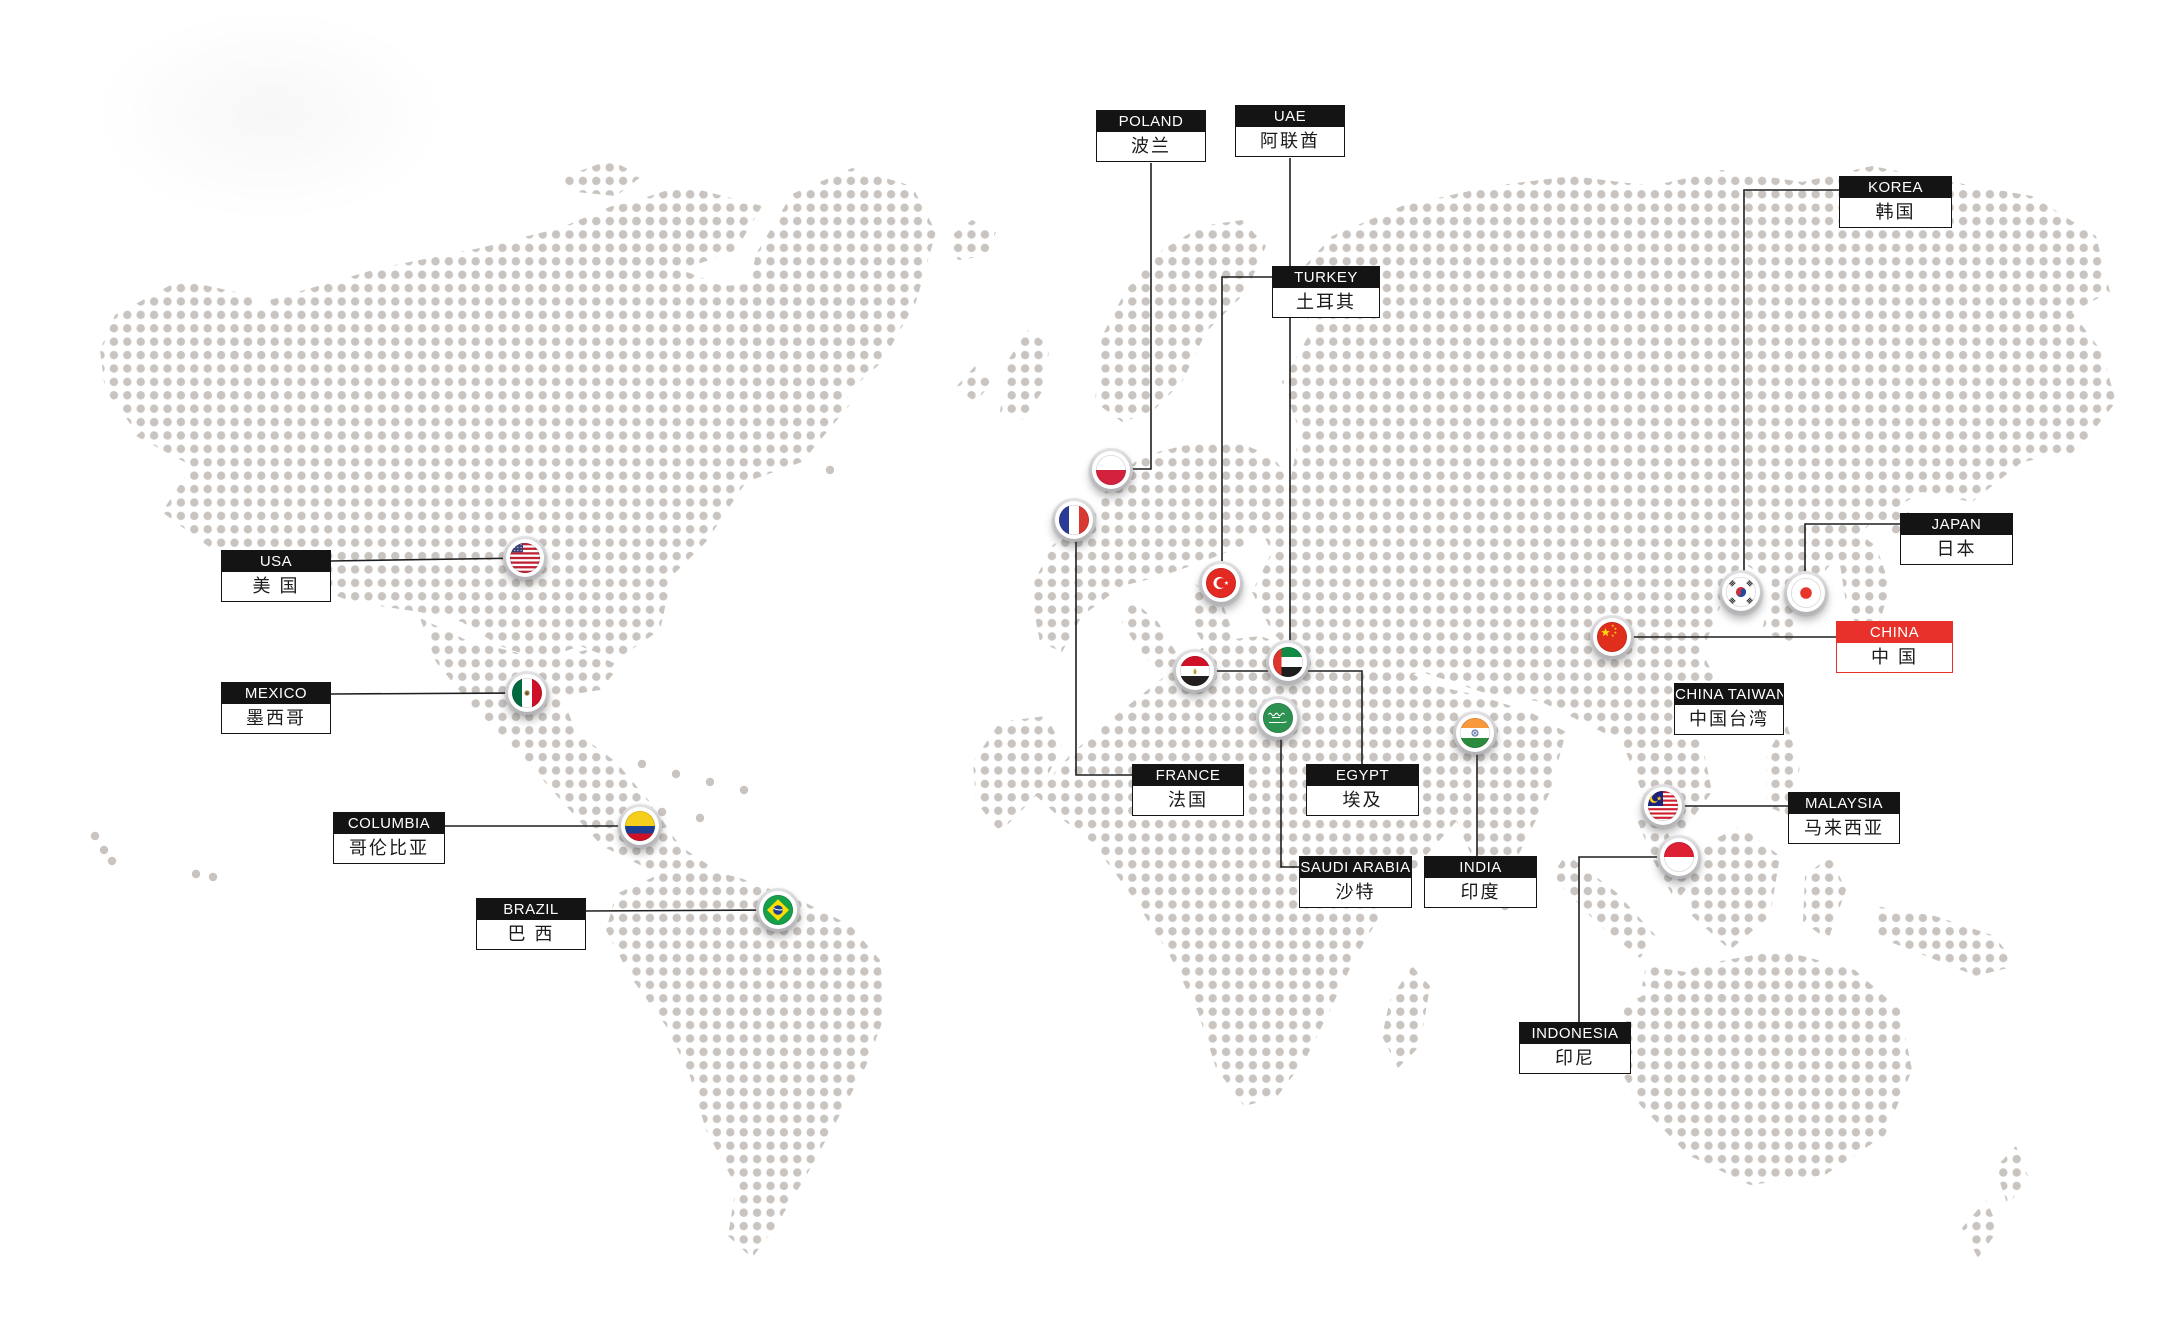 The width and height of the screenshot is (2157, 1328). Describe the element at coordinates (1729, 719) in the screenshot. I see `country-name-zh: 中国台湾` at that location.